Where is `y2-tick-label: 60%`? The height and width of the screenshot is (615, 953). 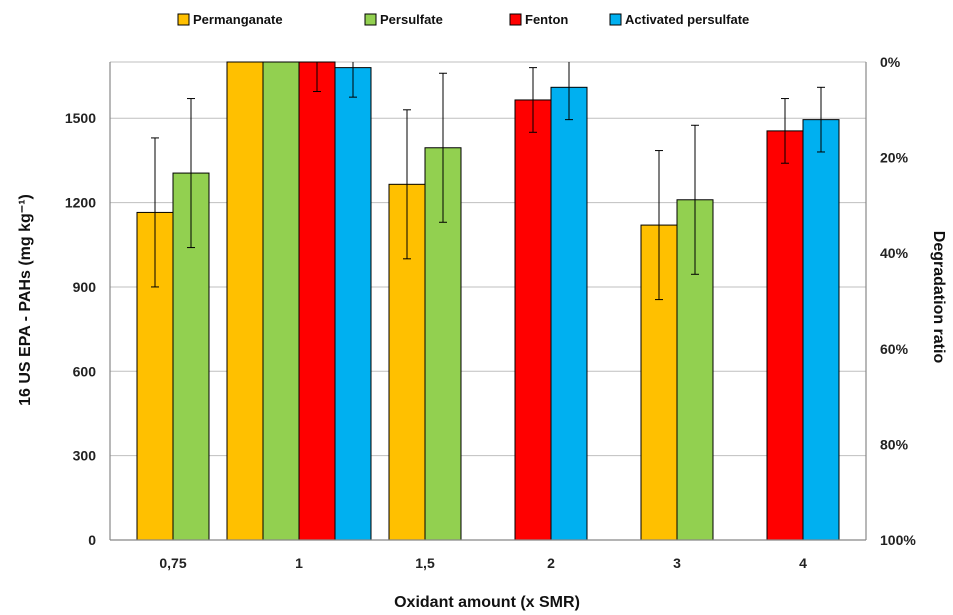
y2-tick-label: 60% is located at coordinates (894, 349).